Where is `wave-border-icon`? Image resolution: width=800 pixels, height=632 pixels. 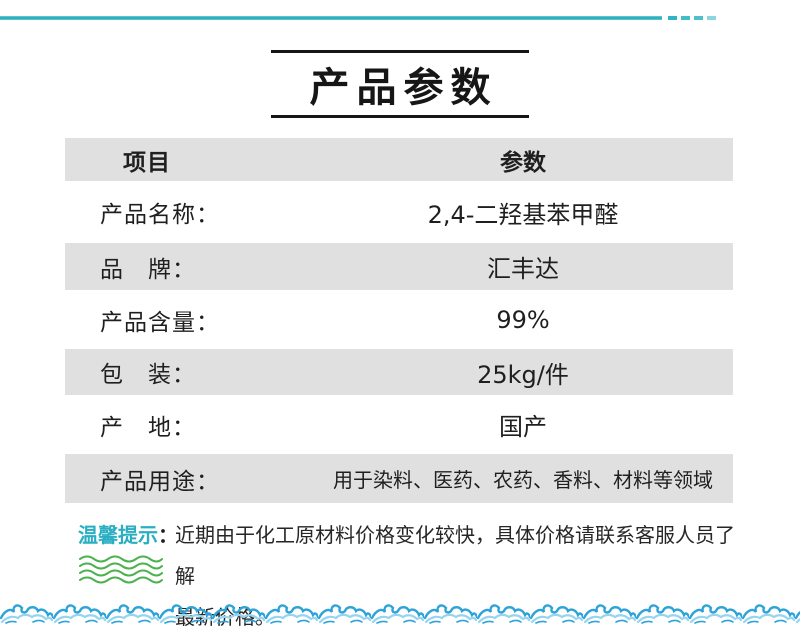 wave-border-icon is located at coordinates (400, 615).